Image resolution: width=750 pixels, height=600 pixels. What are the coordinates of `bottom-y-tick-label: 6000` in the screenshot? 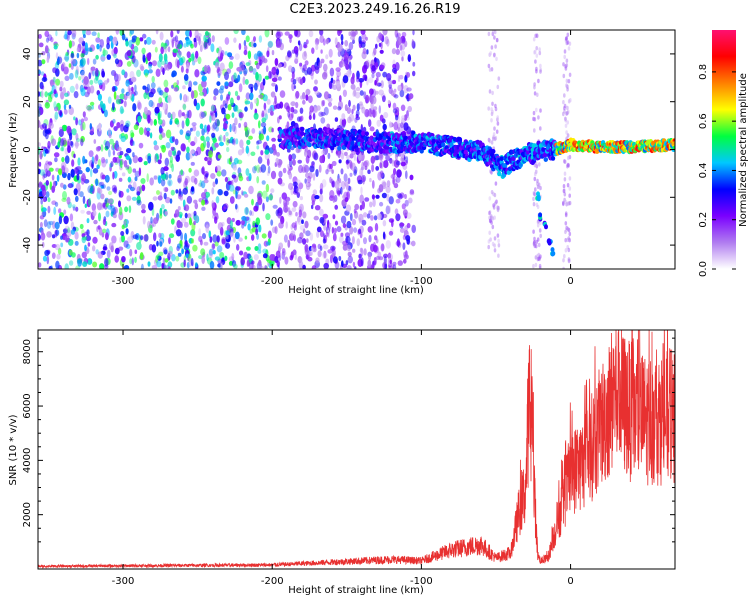 It's located at (27, 405).